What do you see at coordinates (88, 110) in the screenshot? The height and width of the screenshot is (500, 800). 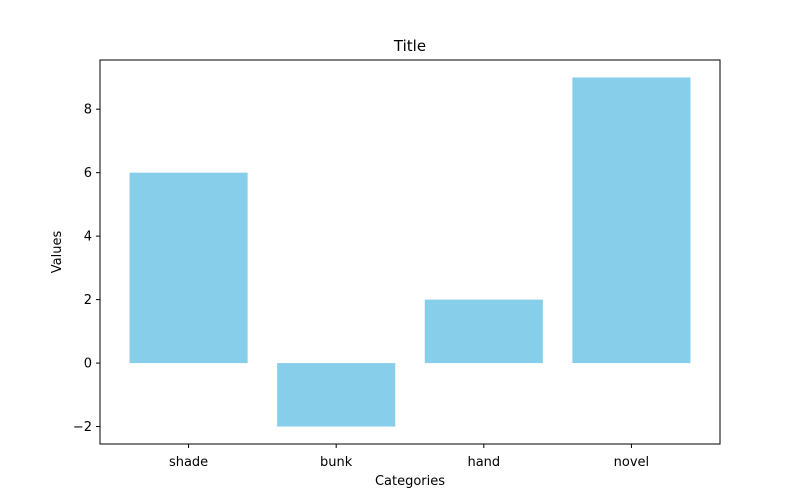 I see `y-tick-label: 8` at bounding box center [88, 110].